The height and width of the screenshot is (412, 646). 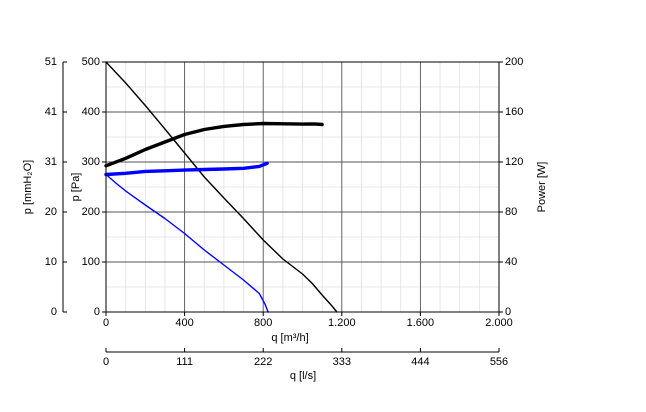 What do you see at coordinates (186, 169) in the screenshot?
I see `blue-power-curve` at bounding box center [186, 169].